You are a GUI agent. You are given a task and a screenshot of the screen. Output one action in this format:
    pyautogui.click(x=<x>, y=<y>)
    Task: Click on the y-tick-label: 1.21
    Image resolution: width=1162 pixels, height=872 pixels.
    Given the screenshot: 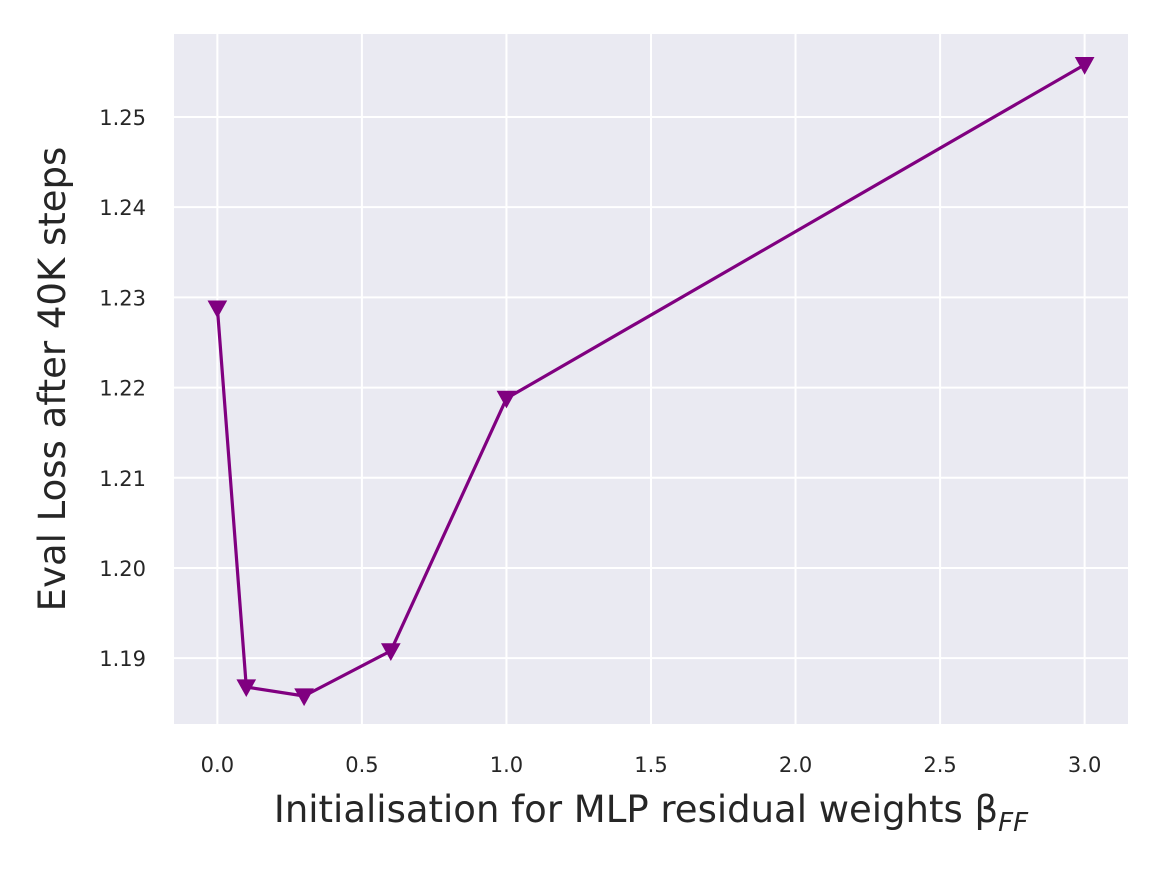 What is the action you would take?
    pyautogui.click(x=122, y=479)
    